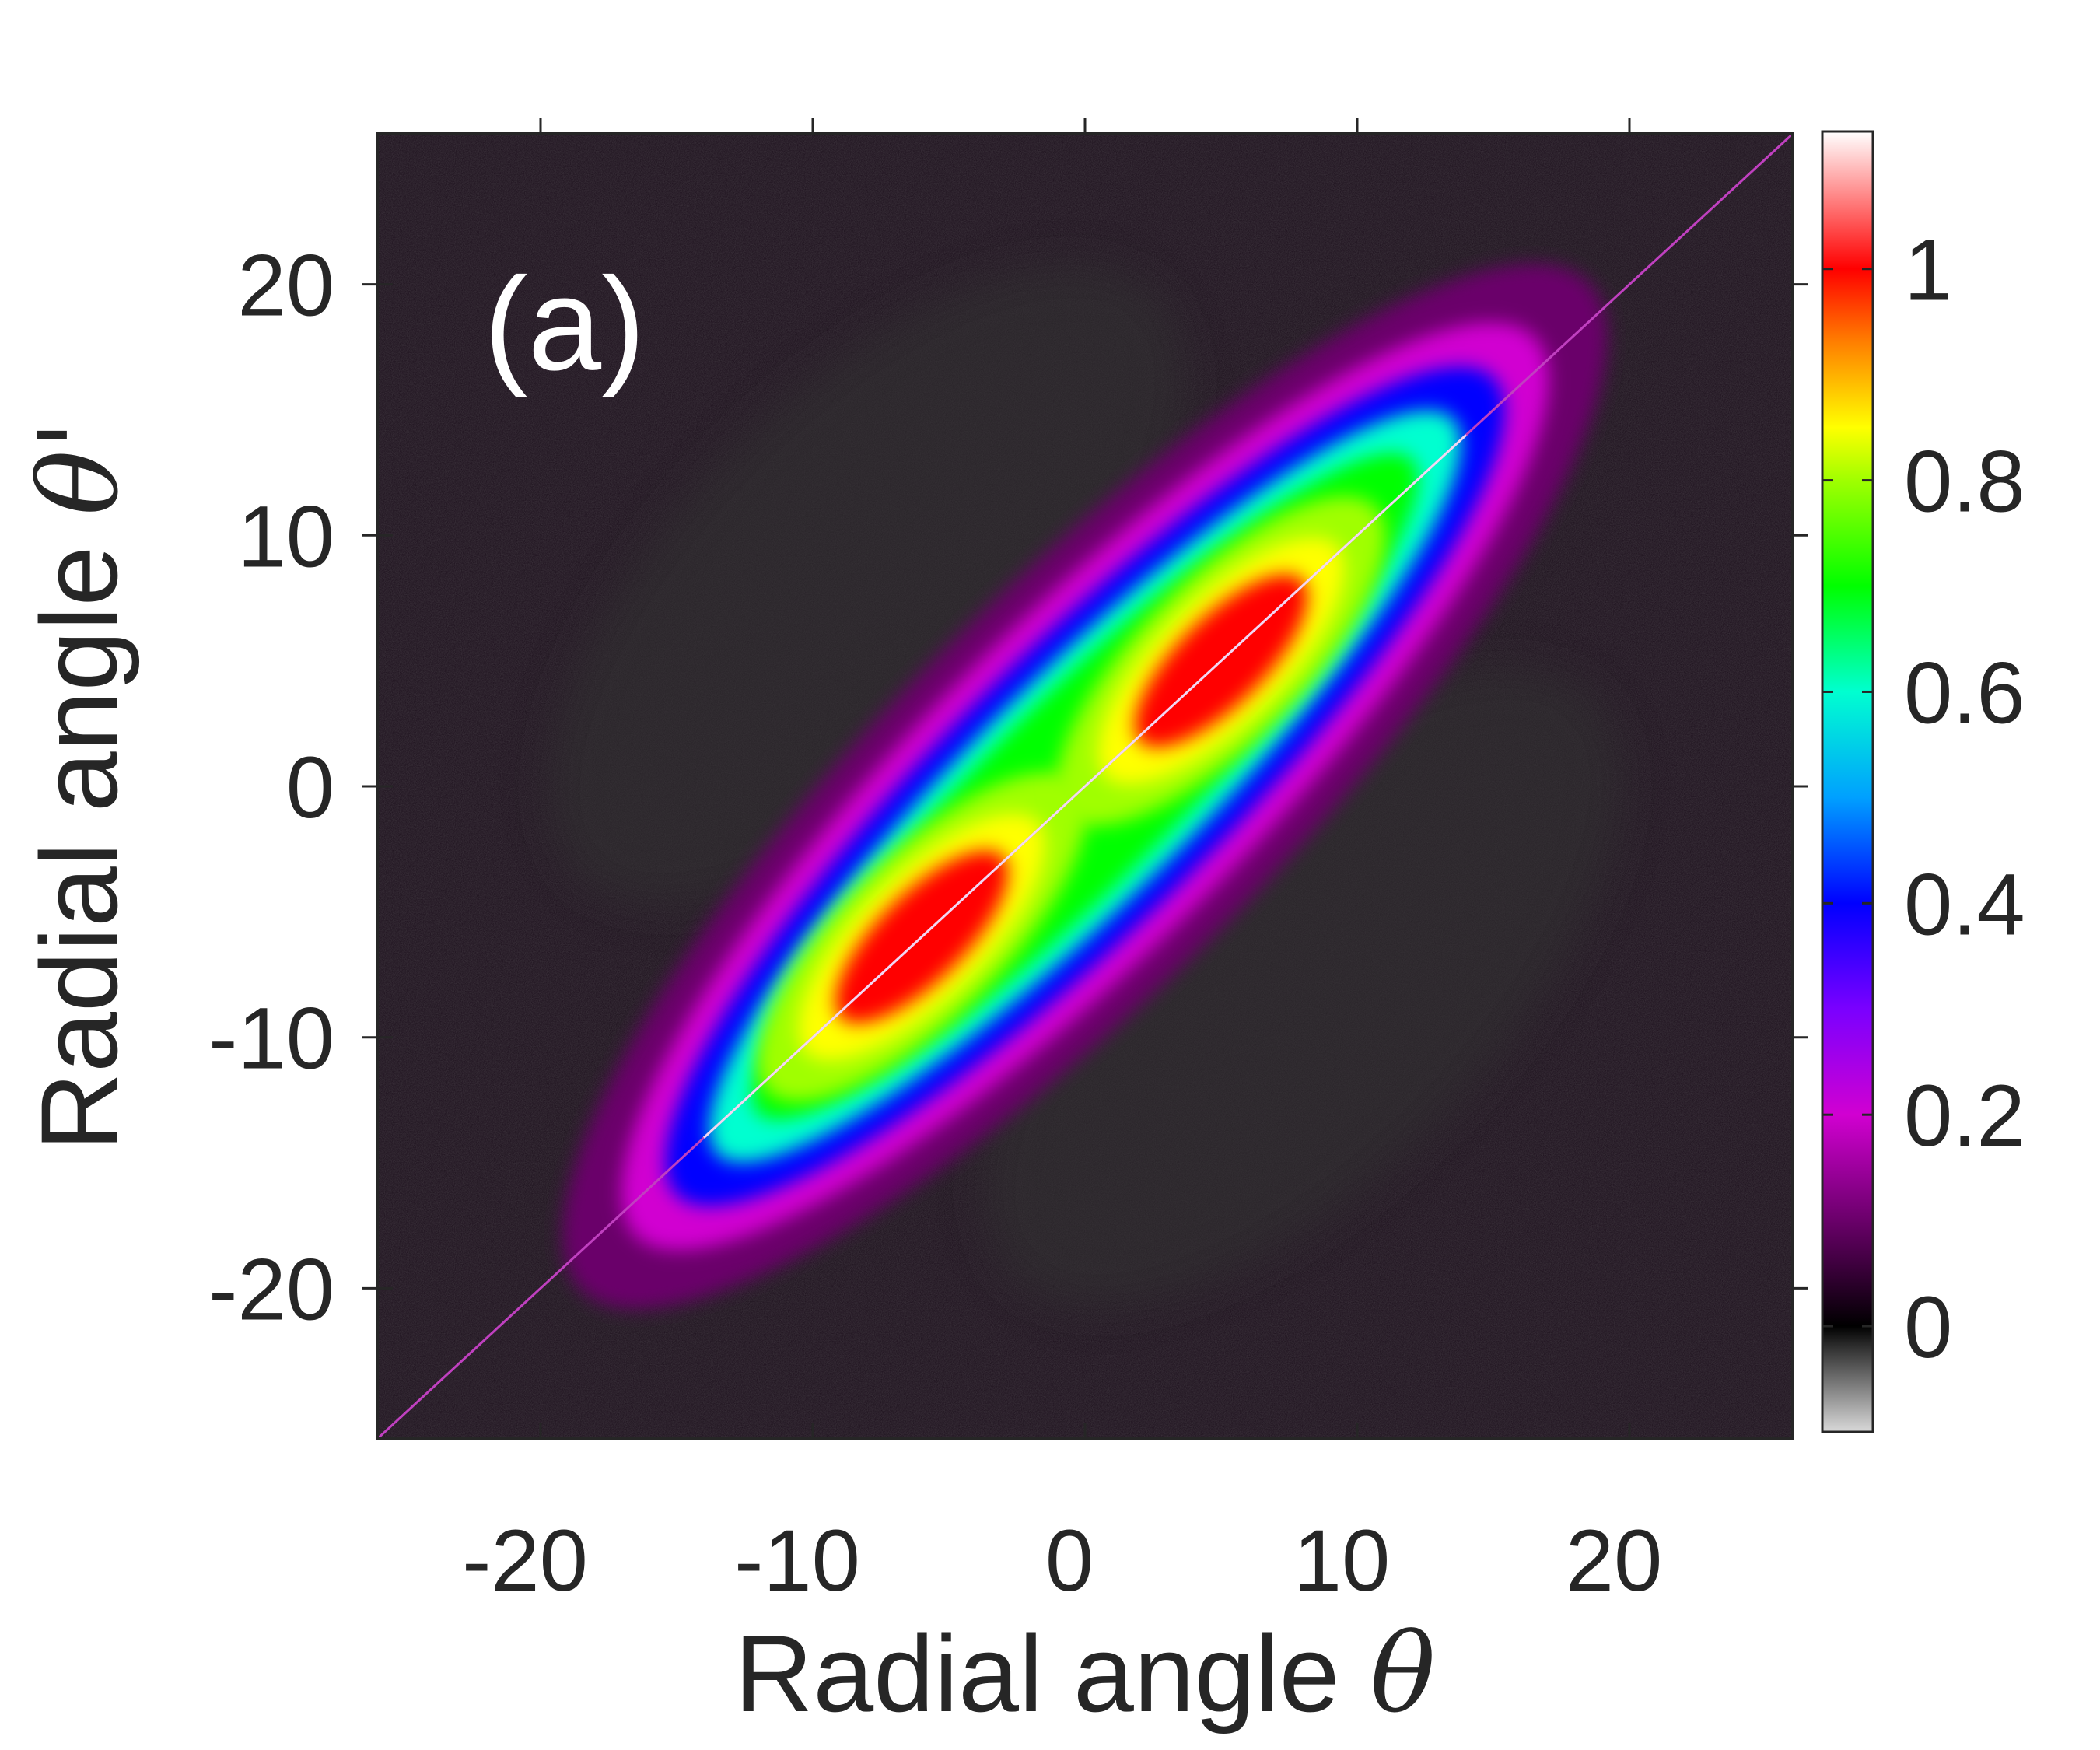 The height and width of the screenshot is (1750, 2100). Describe the element at coordinates (867, 586) in the screenshot. I see `halo-upper-left` at that location.